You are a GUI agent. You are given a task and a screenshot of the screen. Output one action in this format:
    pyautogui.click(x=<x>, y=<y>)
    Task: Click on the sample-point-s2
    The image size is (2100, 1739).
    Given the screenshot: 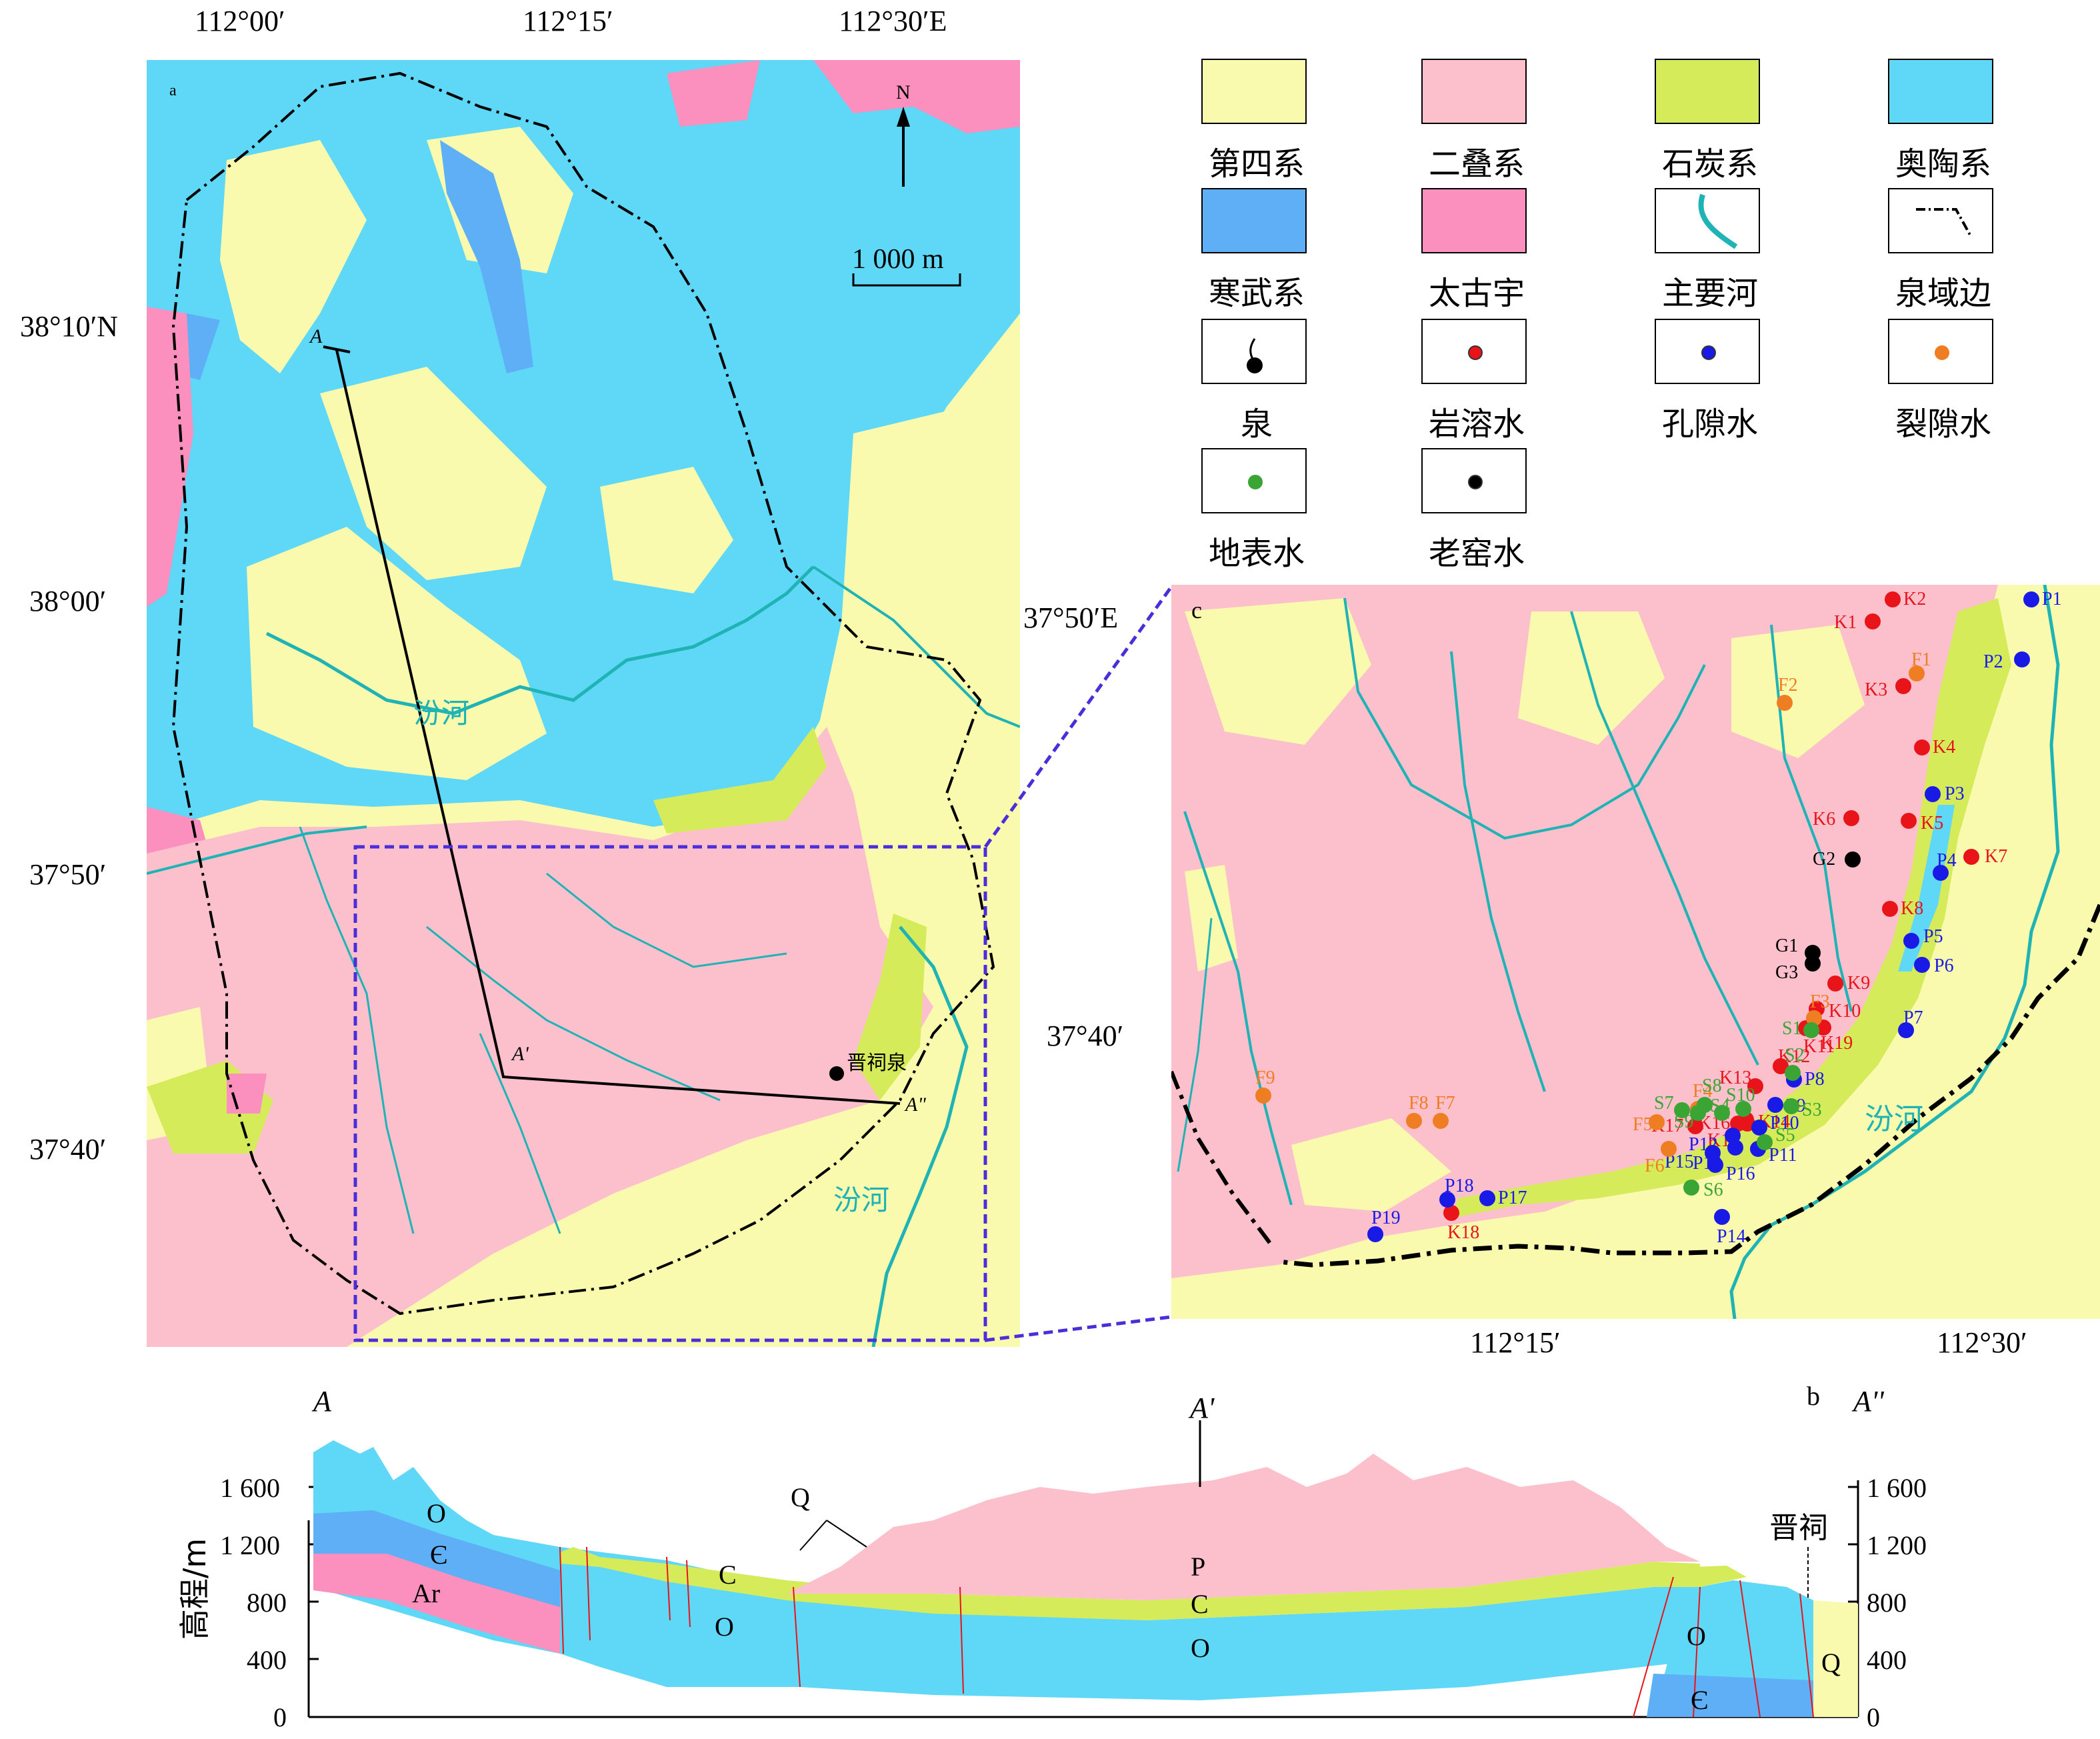 What is the action you would take?
    pyautogui.click(x=1793, y=1073)
    